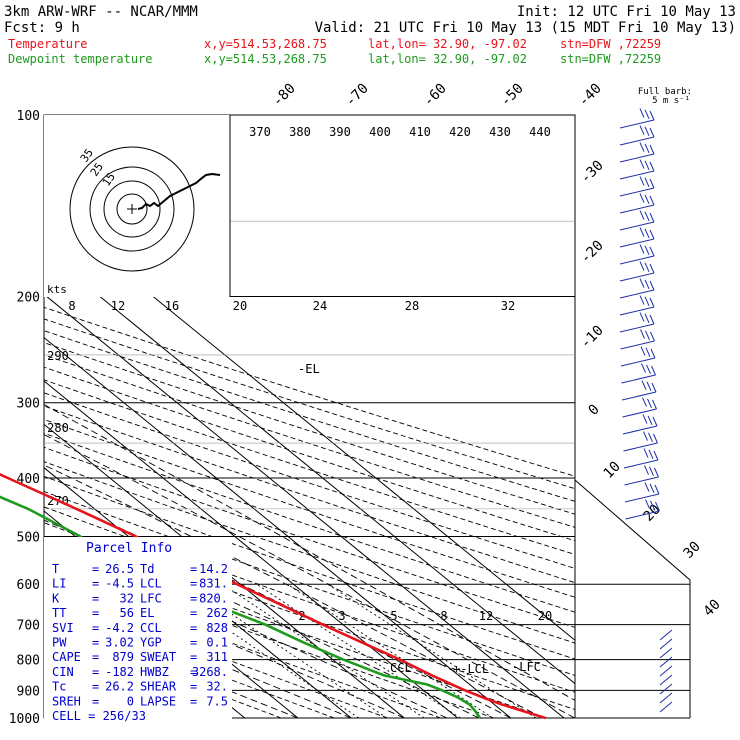 This screenshot has width=740, height=740. I want to click on pressure-tick-label: 100, so click(28, 116).